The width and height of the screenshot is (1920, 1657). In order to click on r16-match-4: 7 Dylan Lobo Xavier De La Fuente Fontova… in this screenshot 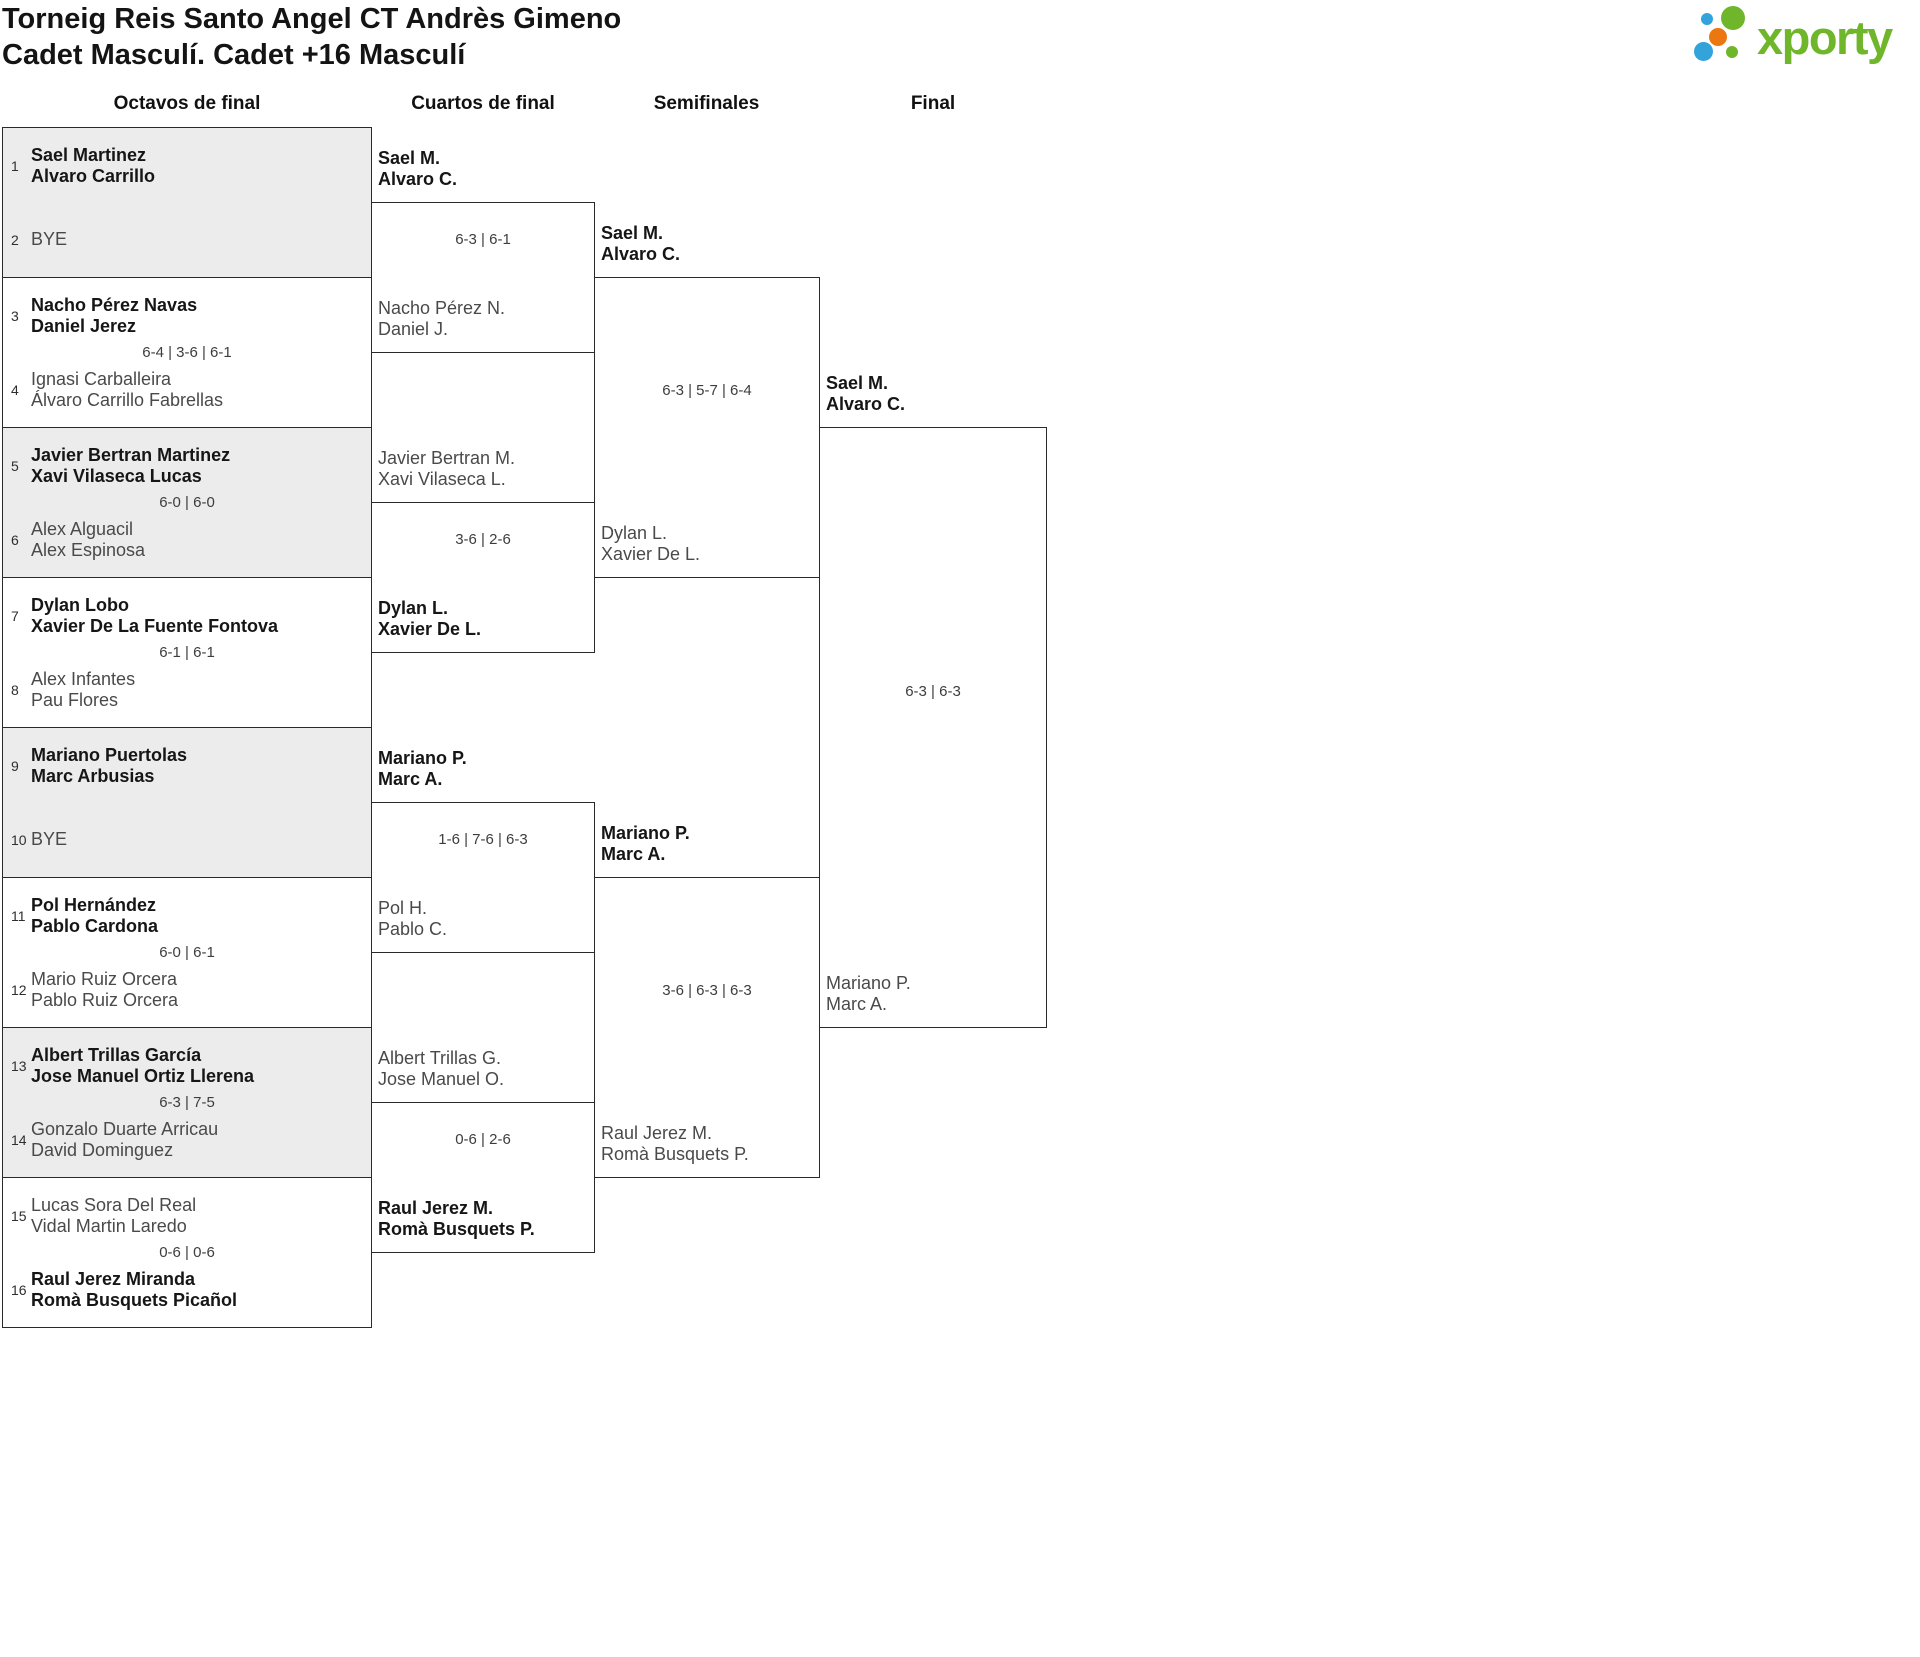, I will do `click(187, 652)`.